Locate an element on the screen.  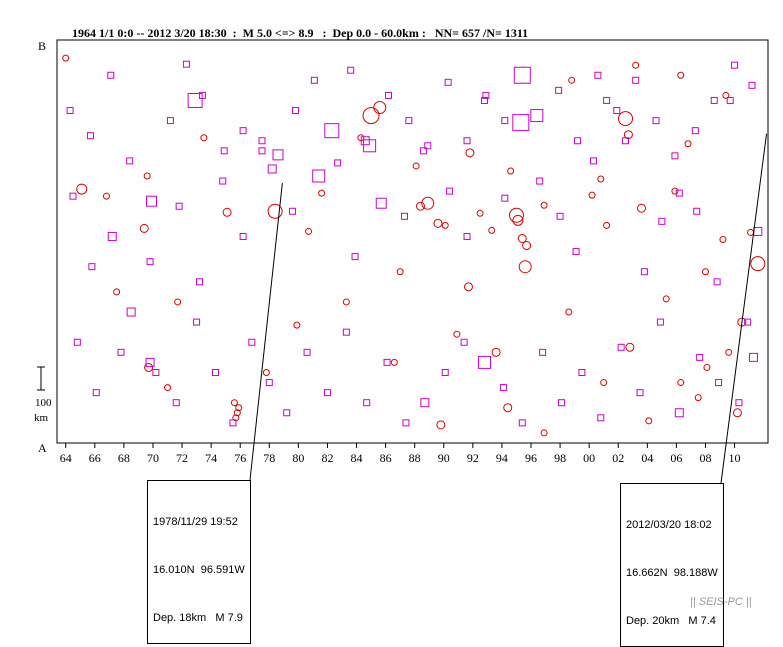
x-tick-label: 72 is located at coordinates (182, 458).